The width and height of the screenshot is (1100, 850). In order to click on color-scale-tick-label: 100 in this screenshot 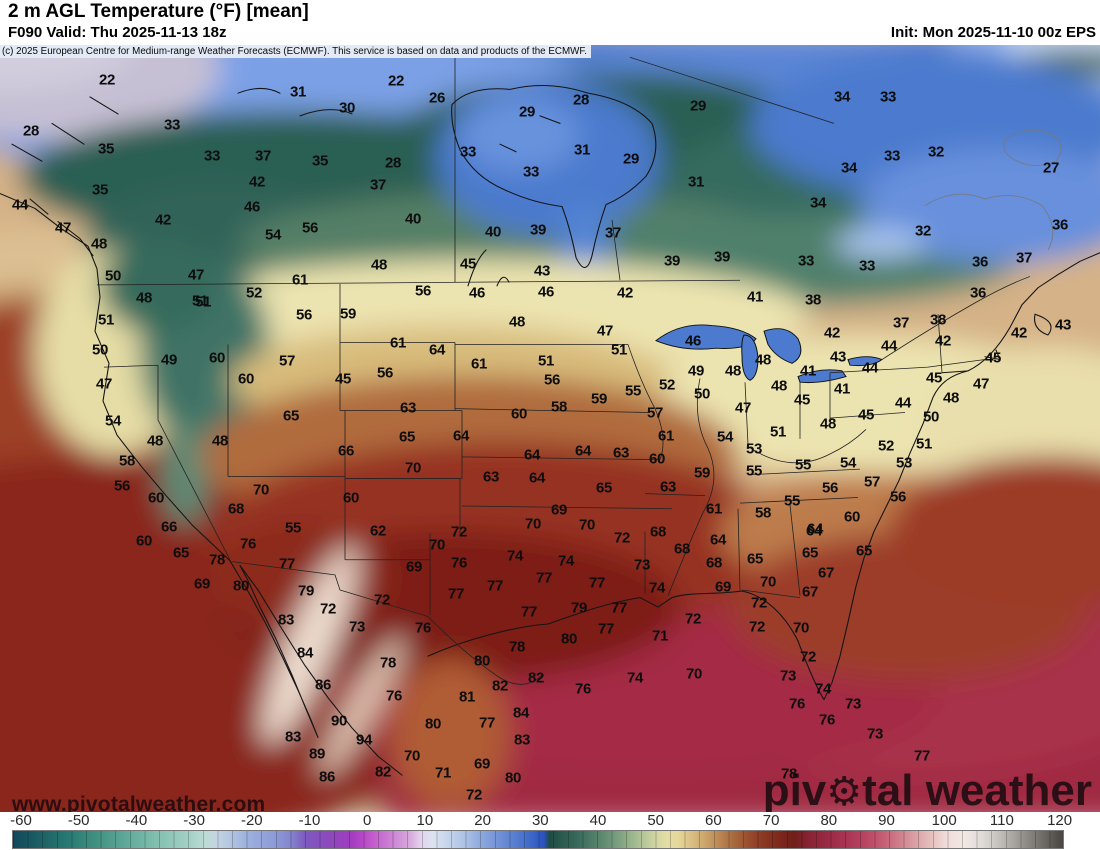, I will do `click(944, 820)`.